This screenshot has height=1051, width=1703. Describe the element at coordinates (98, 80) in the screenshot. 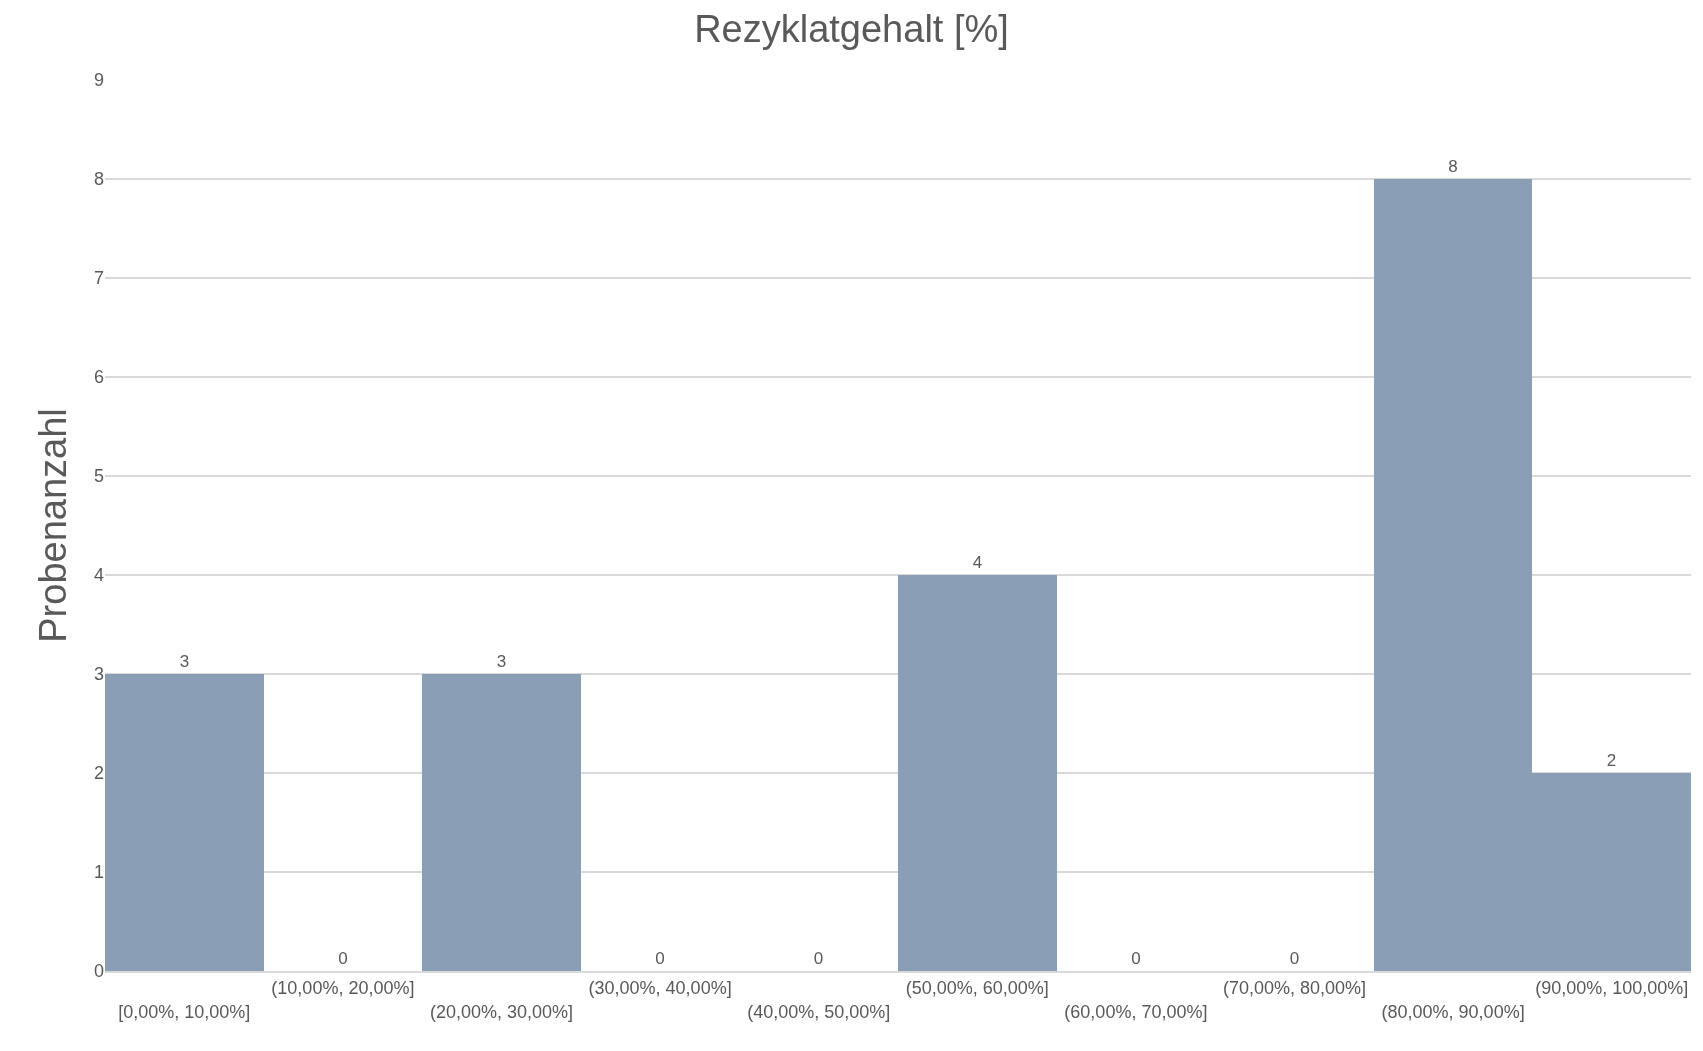

I see `y-tick-label: 9` at that location.